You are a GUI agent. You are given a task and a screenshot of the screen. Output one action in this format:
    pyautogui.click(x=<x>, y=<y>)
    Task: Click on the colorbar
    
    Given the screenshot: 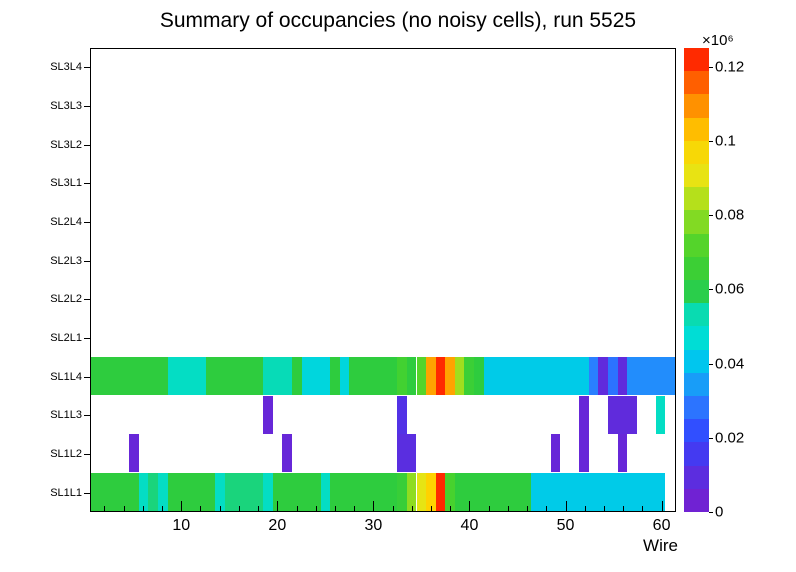 What is the action you would take?
    pyautogui.click(x=696, y=279)
    